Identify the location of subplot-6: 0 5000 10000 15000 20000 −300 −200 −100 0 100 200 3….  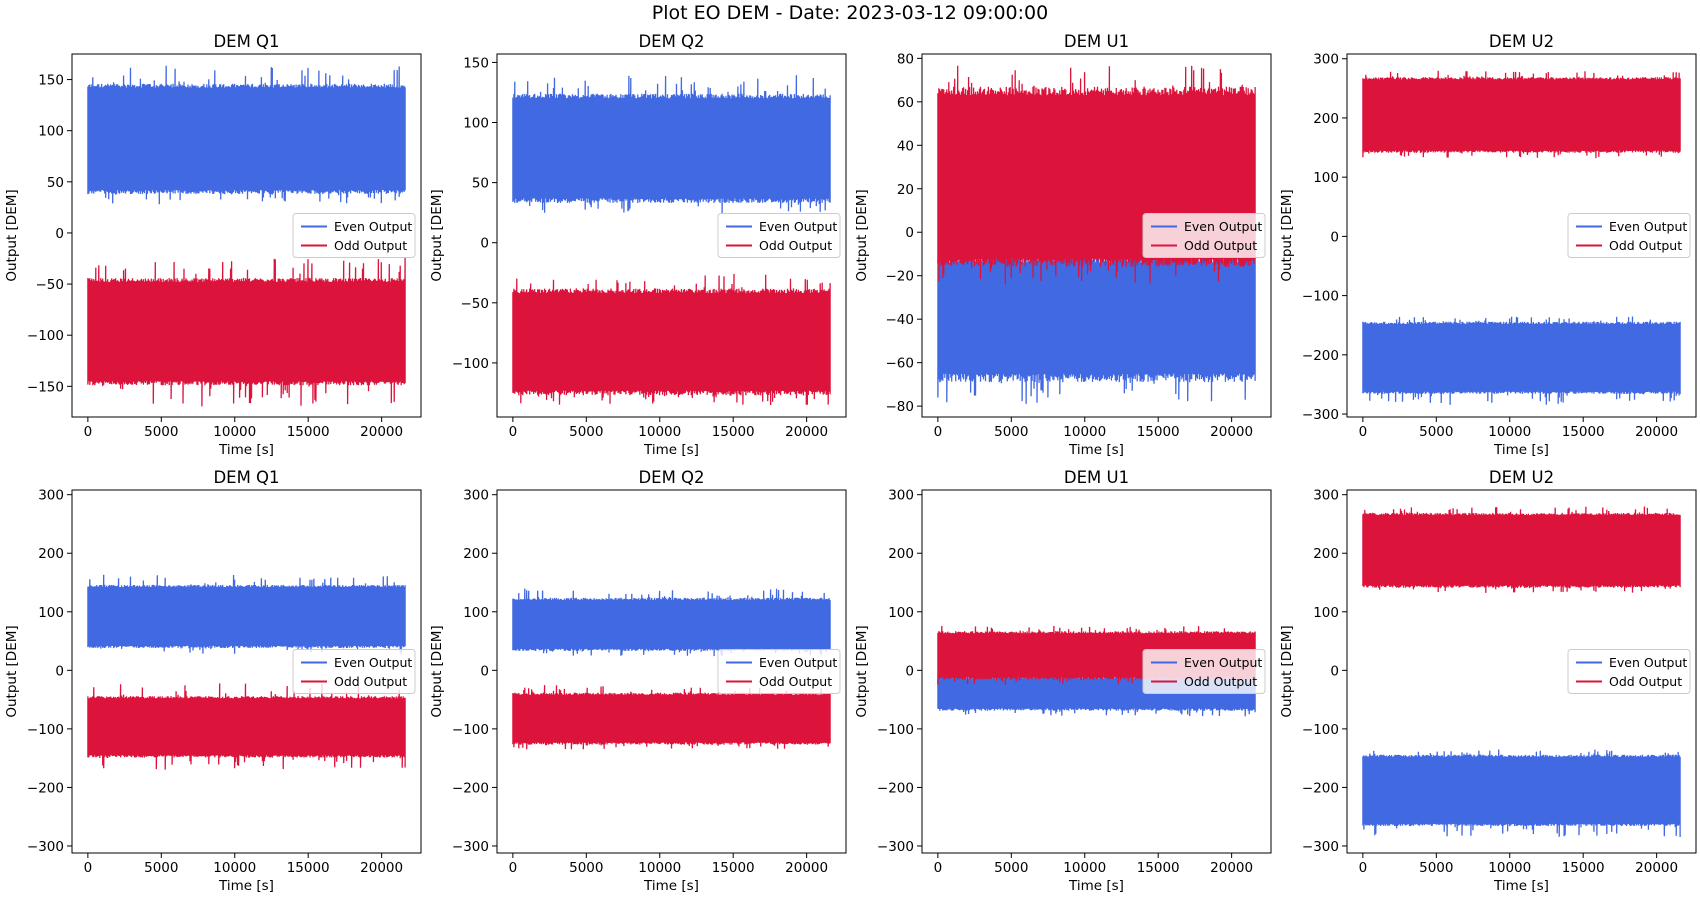
(638, 681).